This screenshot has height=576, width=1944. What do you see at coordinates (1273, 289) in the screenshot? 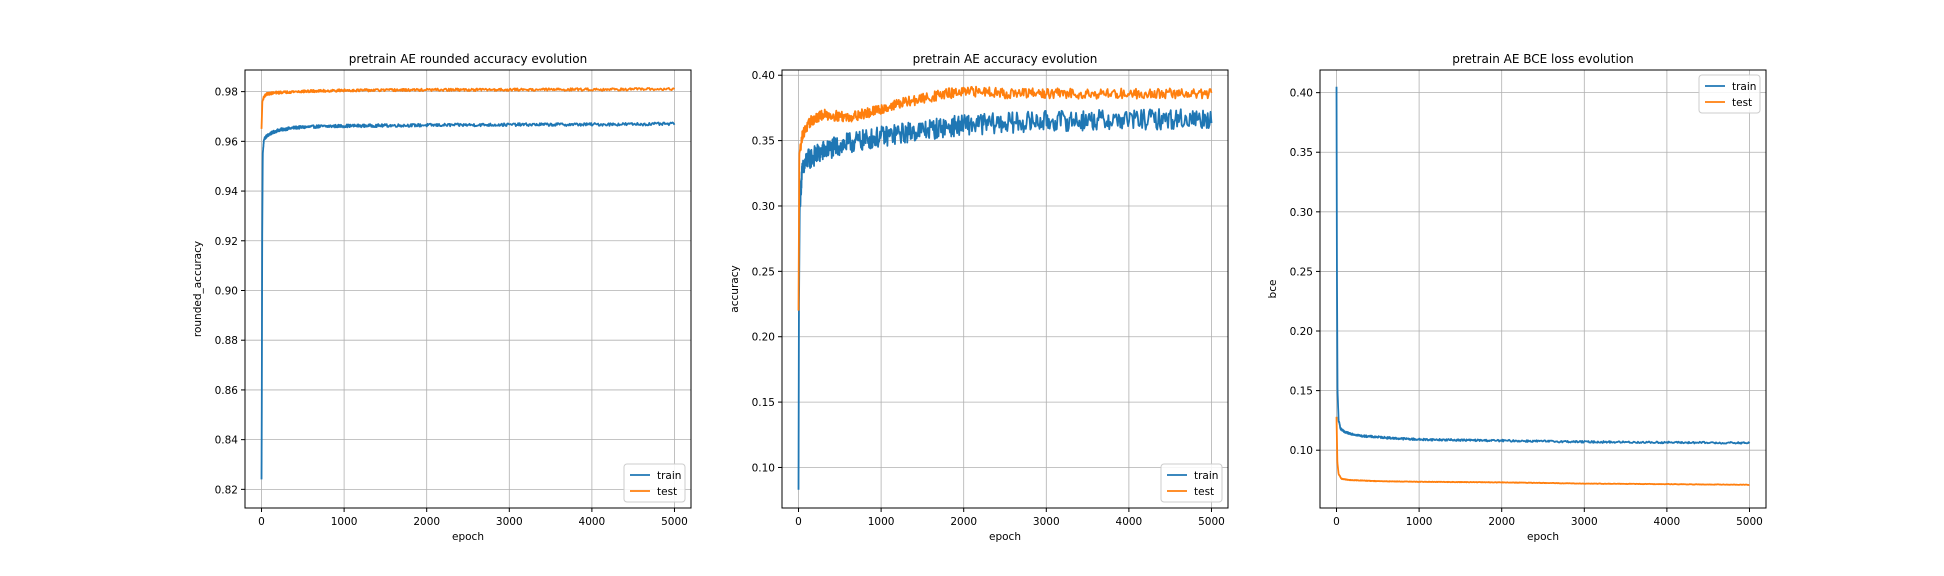
I see `y-axis-label: bce` at bounding box center [1273, 289].